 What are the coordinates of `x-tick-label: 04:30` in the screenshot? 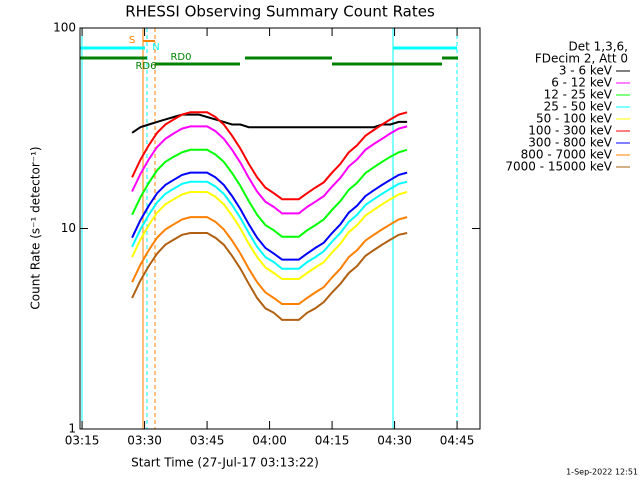 It's located at (394, 441).